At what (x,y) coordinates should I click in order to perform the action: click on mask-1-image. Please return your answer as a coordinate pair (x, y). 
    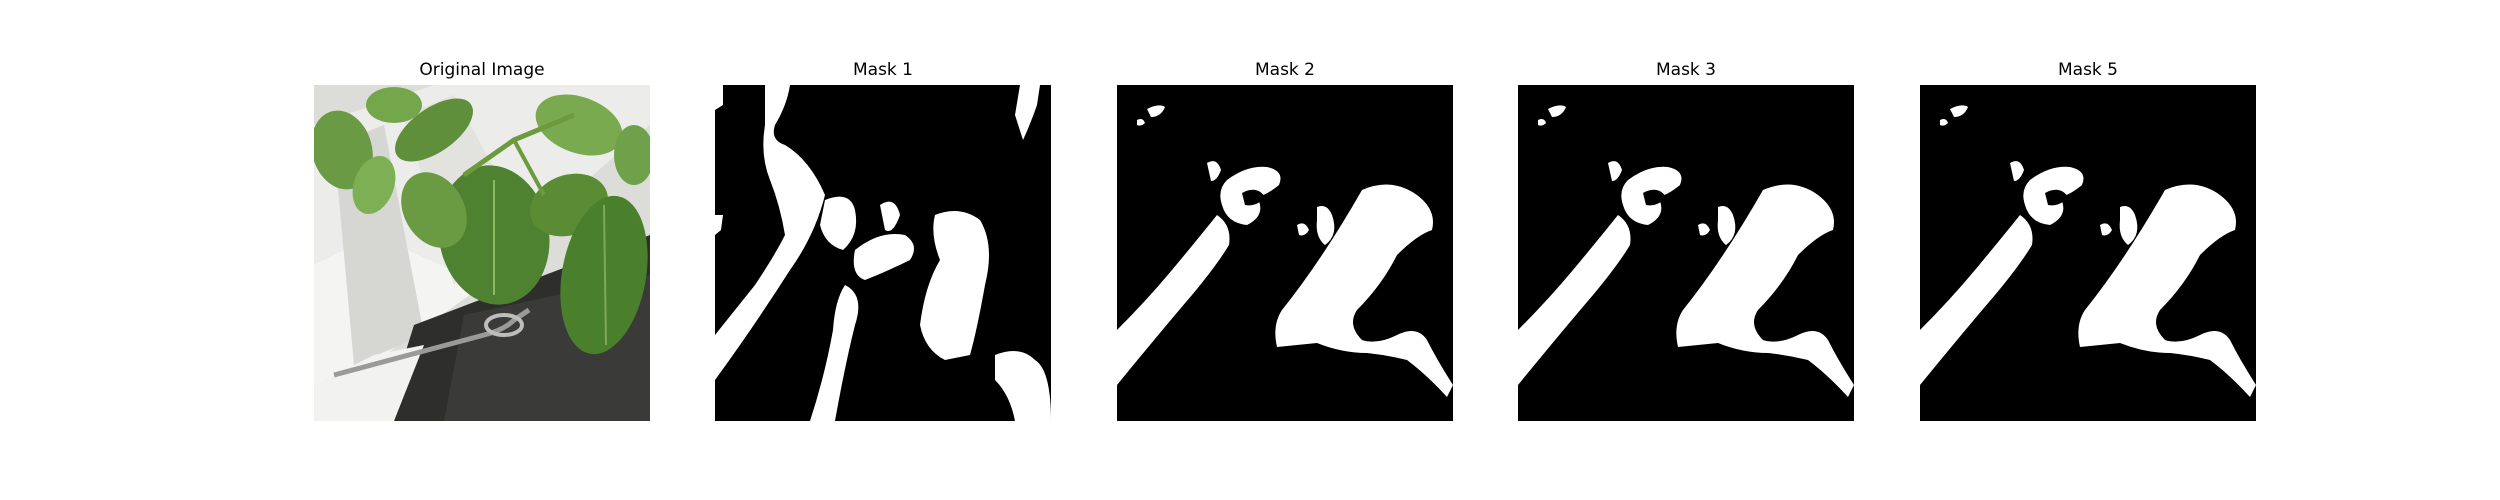
    Looking at the image, I should click on (883, 253).